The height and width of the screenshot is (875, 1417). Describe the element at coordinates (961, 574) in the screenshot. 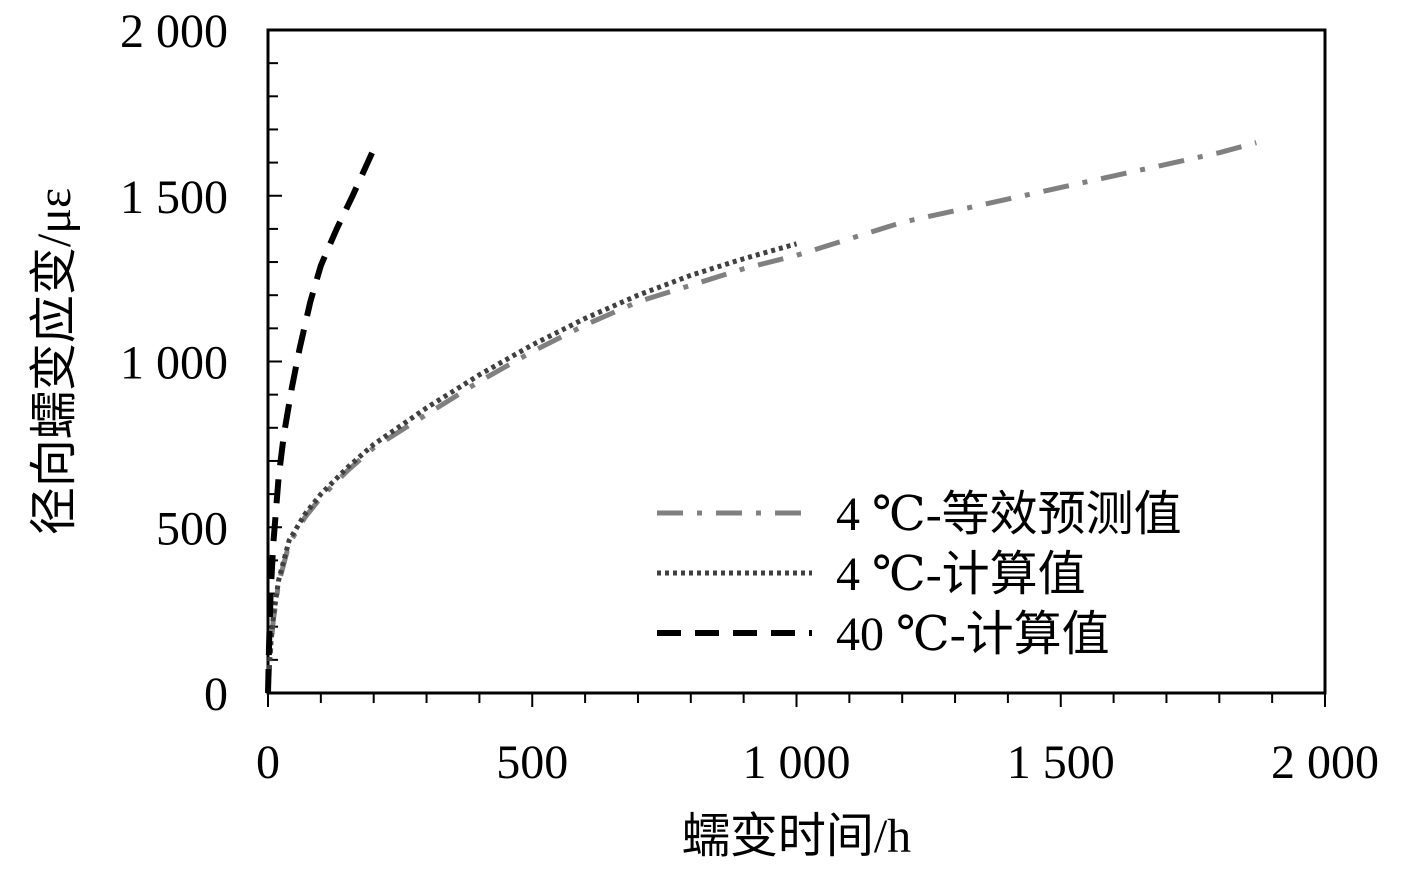

I see `legend-label-2: 4 ℃-计算值` at that location.